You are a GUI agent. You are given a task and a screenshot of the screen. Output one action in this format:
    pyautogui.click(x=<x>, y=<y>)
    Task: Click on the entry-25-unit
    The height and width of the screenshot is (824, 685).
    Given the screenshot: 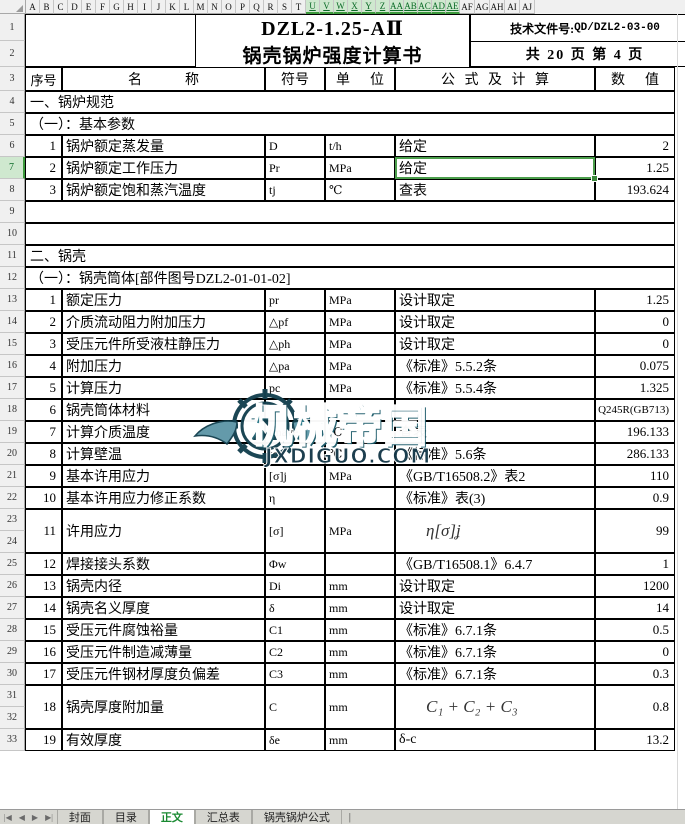 What is the action you would take?
    pyautogui.click(x=360, y=564)
    